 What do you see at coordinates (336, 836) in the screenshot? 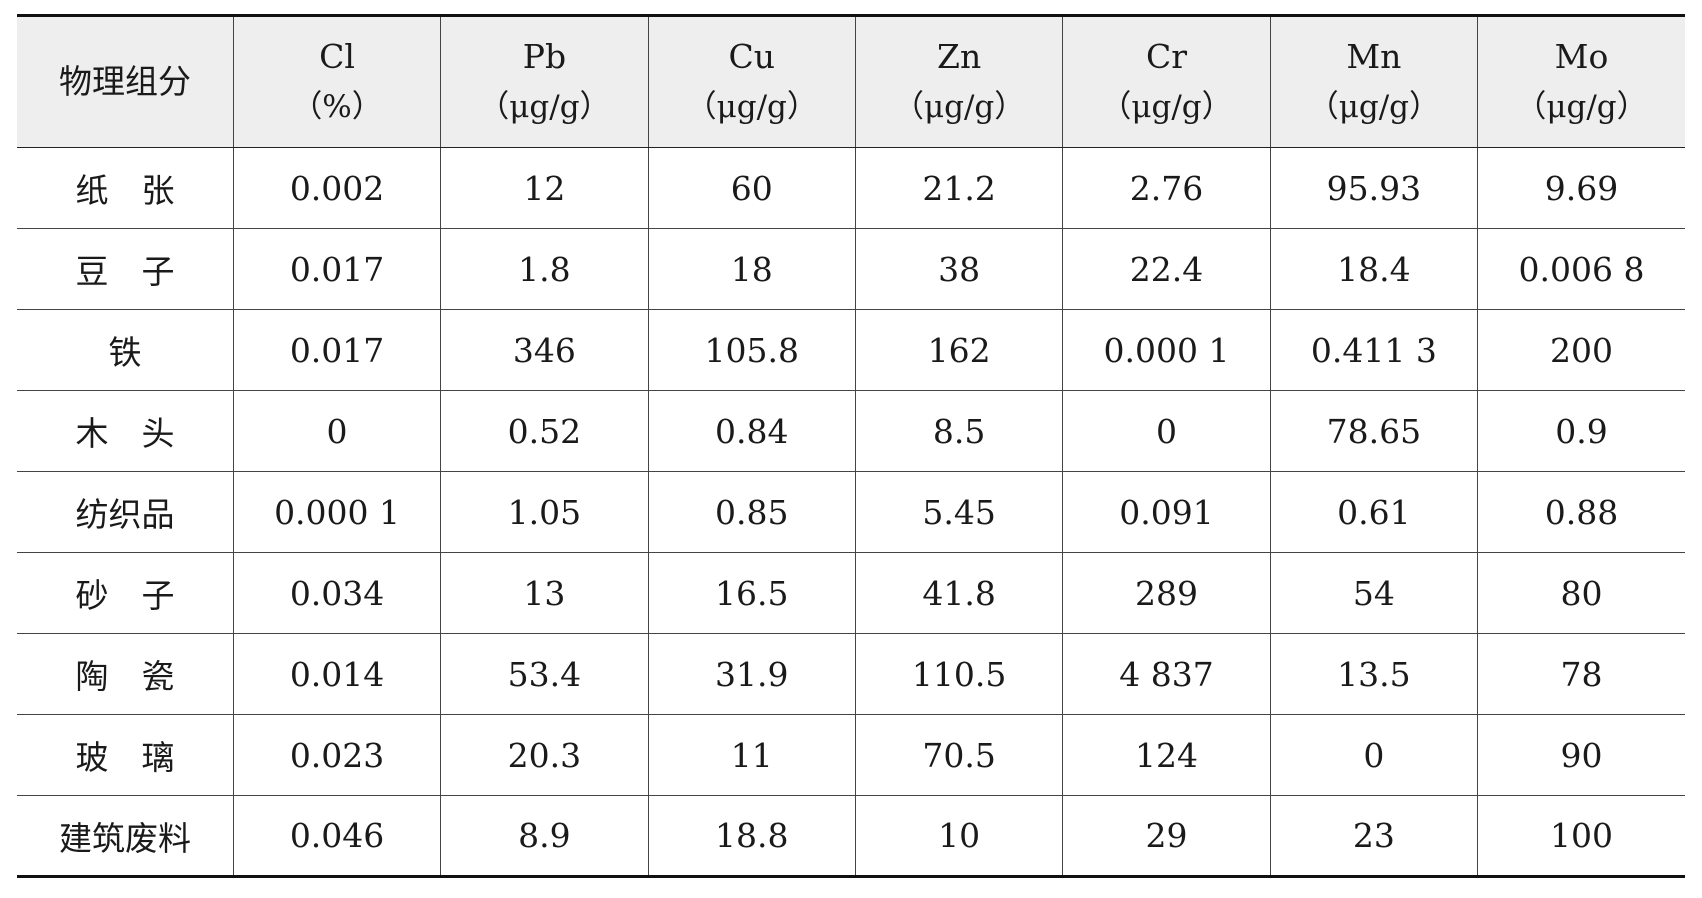
I see `table-cell: 0.046` at bounding box center [336, 836].